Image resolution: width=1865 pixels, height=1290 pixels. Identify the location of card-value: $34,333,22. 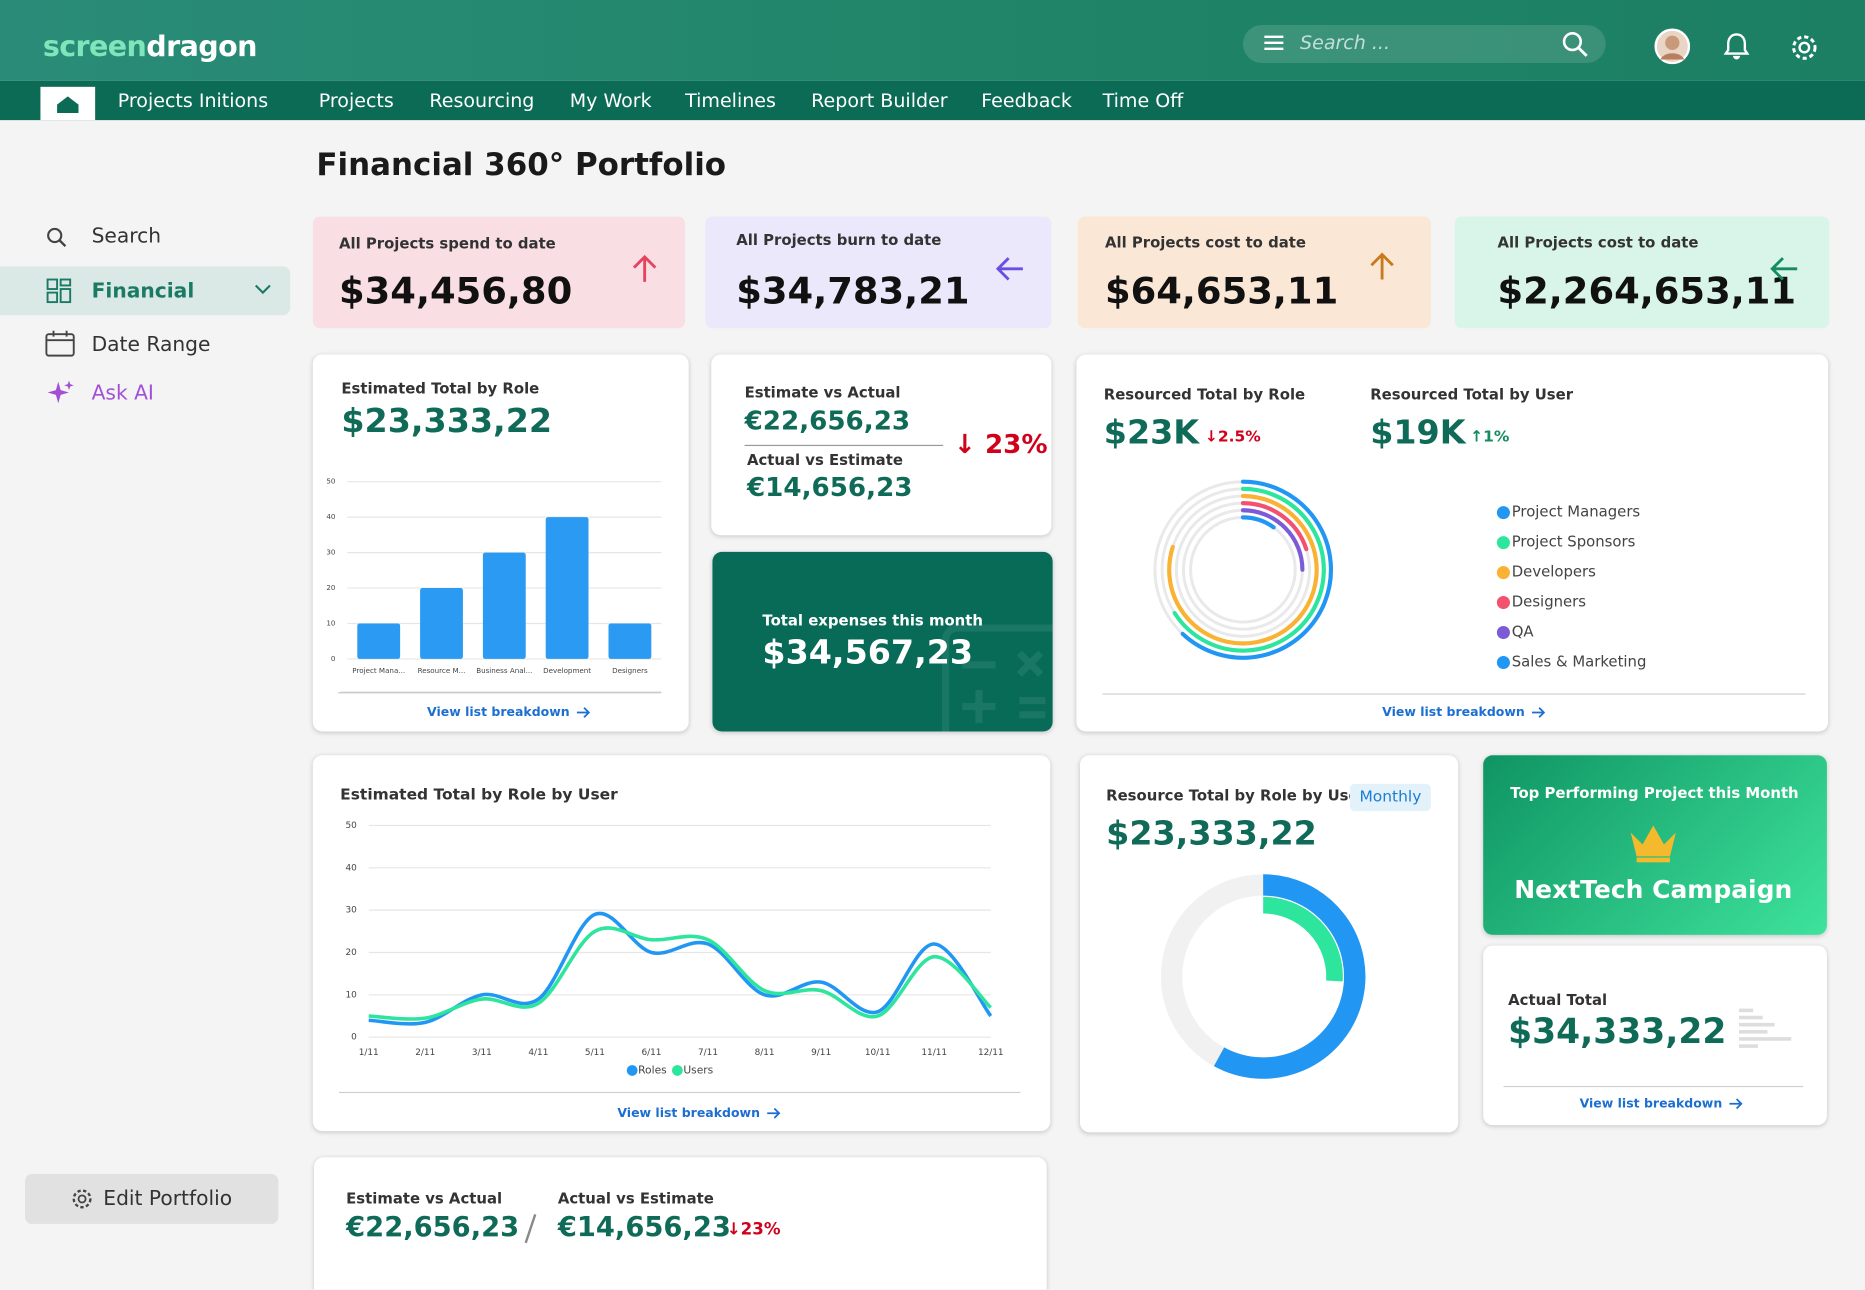
(1617, 1031).